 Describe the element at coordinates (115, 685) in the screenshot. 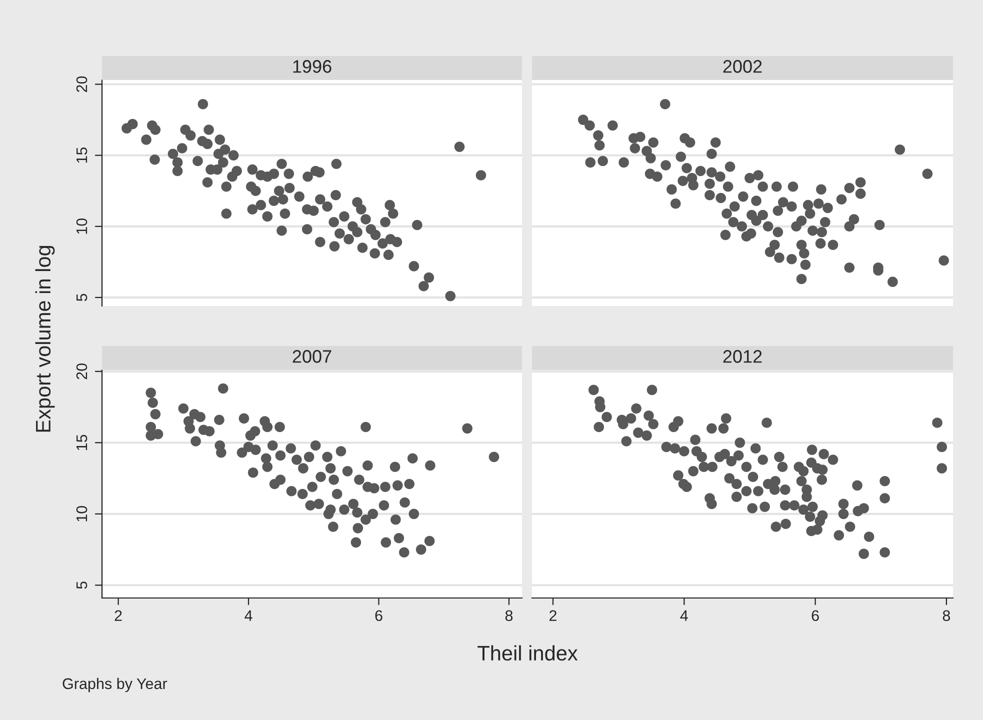

I see `text: Graphs by Year` at that location.